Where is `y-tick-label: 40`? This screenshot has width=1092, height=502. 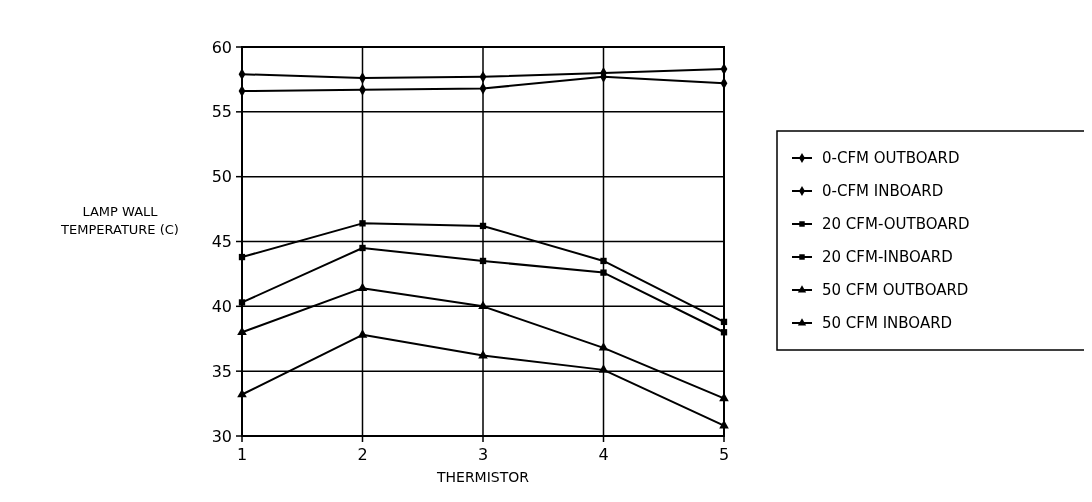 y-tick-label: 40 is located at coordinates (221, 306).